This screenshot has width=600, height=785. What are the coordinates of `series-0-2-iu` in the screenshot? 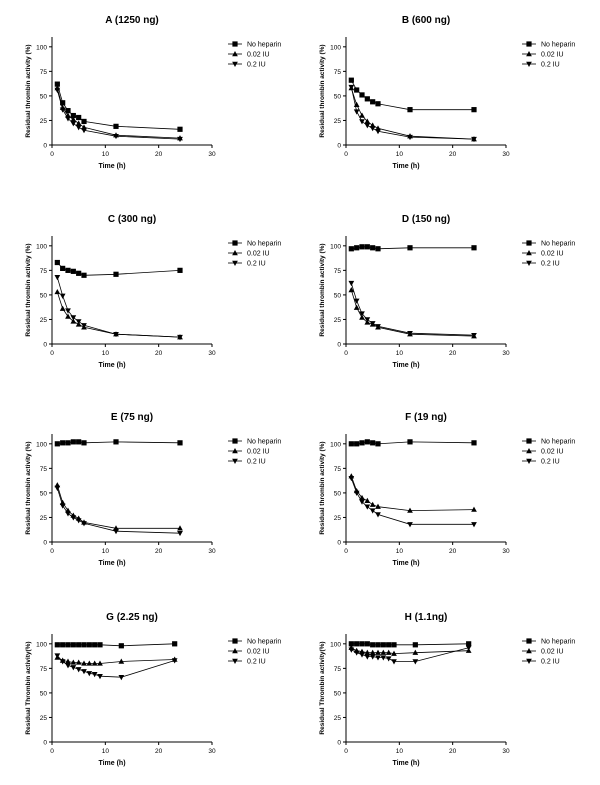 It's located at (118, 308).